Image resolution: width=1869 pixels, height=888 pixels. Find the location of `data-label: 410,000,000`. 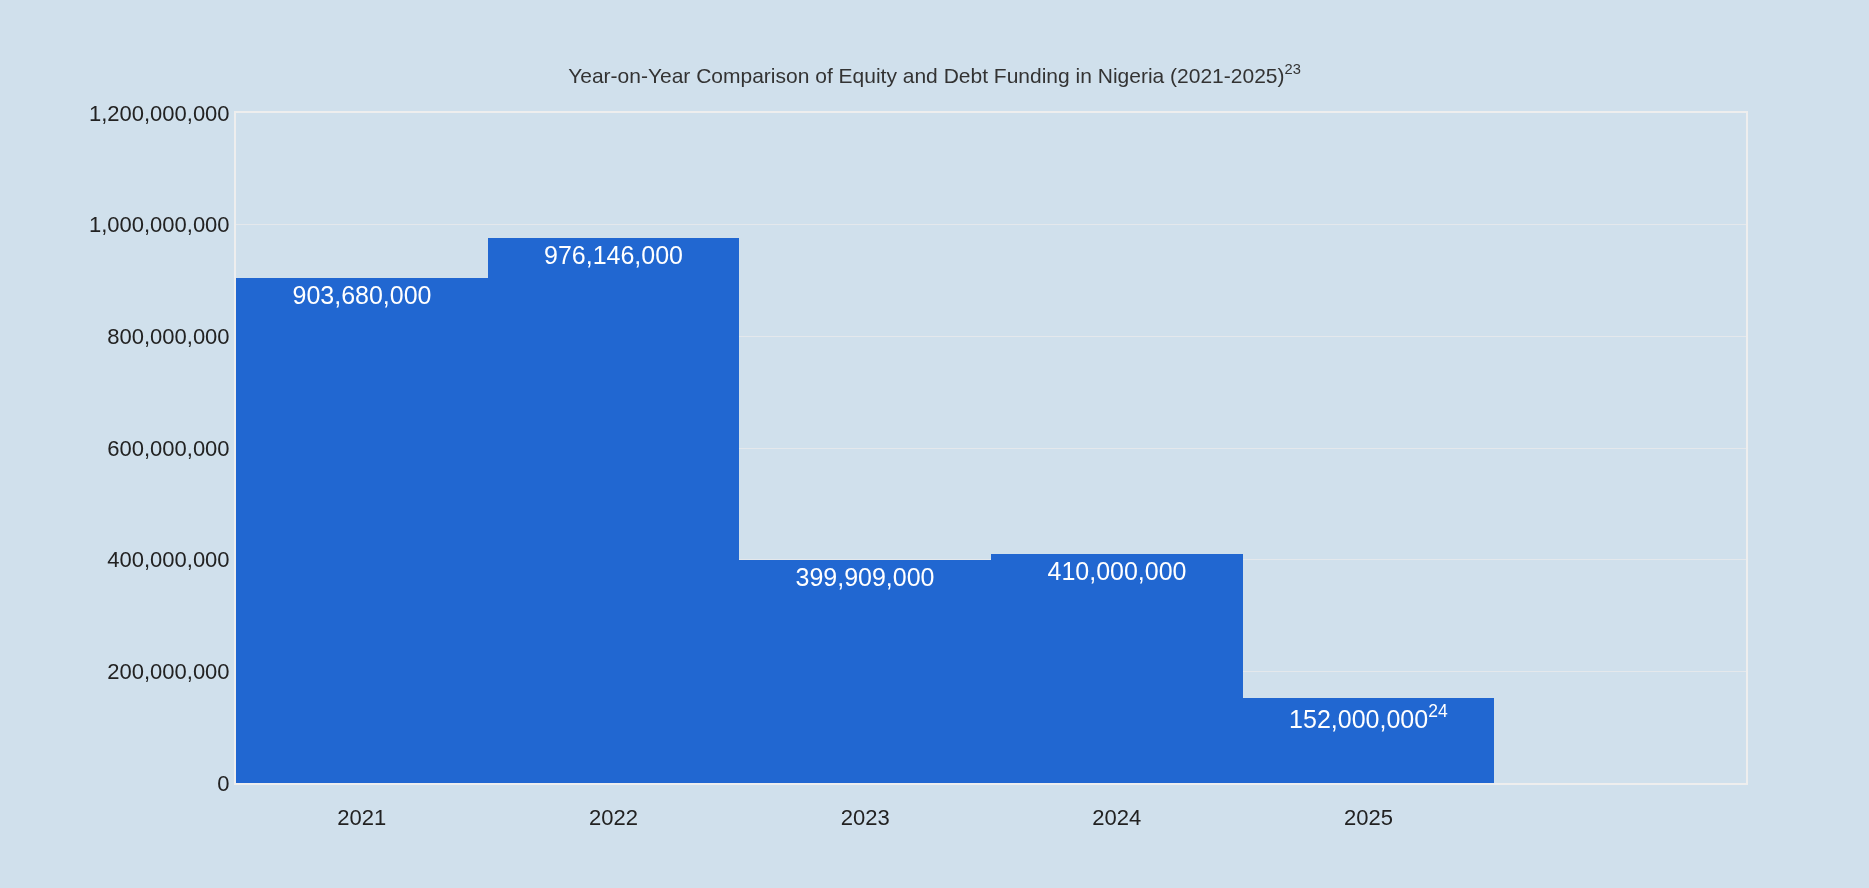

data-label: 410,000,000 is located at coordinates (1117, 571).